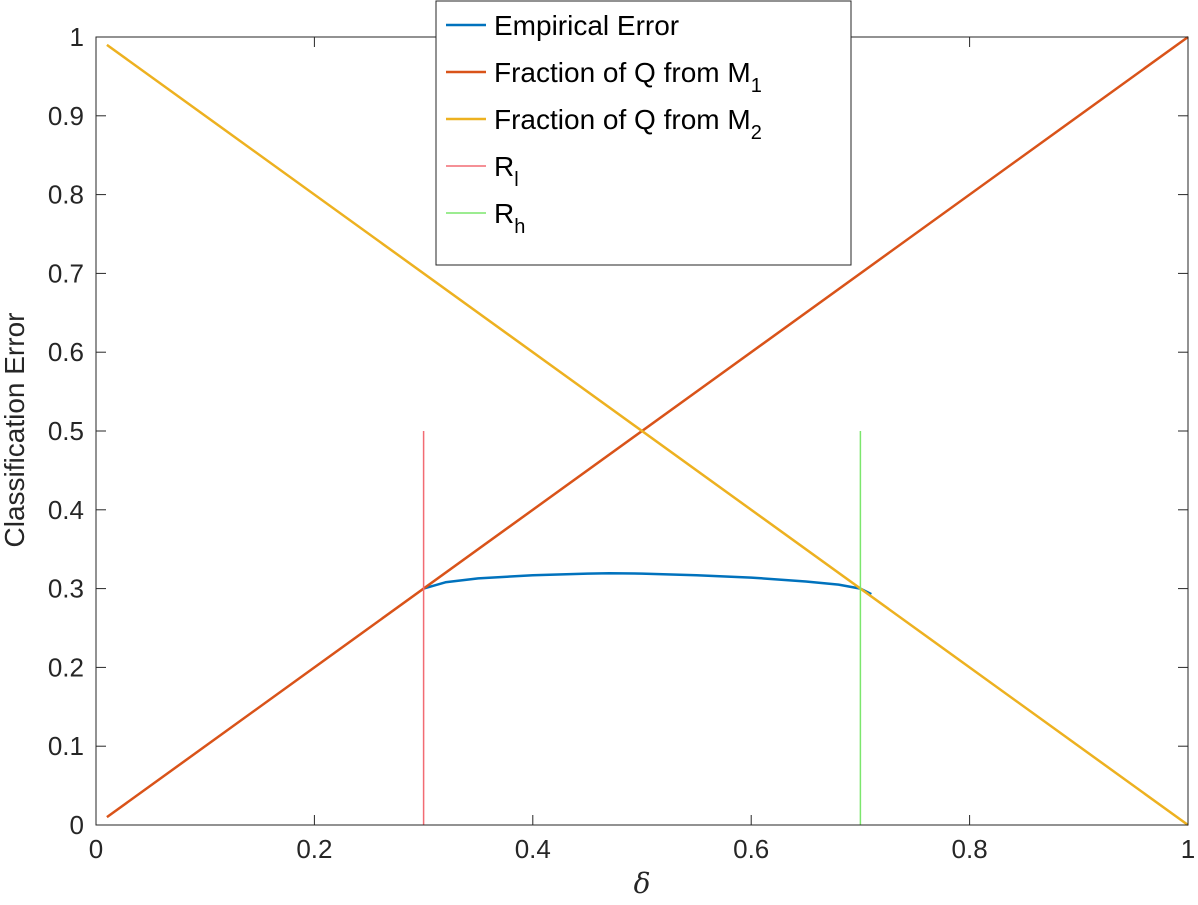 Image resolution: width=1198 pixels, height=905 pixels. I want to click on y-tick-label: 0.4, so click(66, 510).